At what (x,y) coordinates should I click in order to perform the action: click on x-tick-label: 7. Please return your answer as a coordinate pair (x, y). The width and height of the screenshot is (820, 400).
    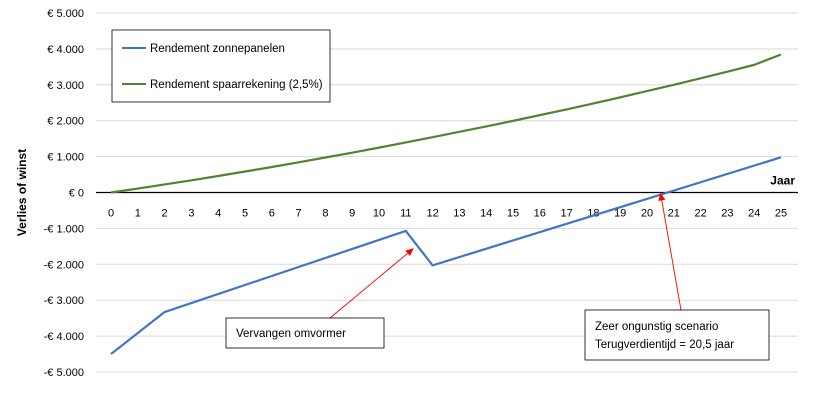
    Looking at the image, I should click on (299, 214).